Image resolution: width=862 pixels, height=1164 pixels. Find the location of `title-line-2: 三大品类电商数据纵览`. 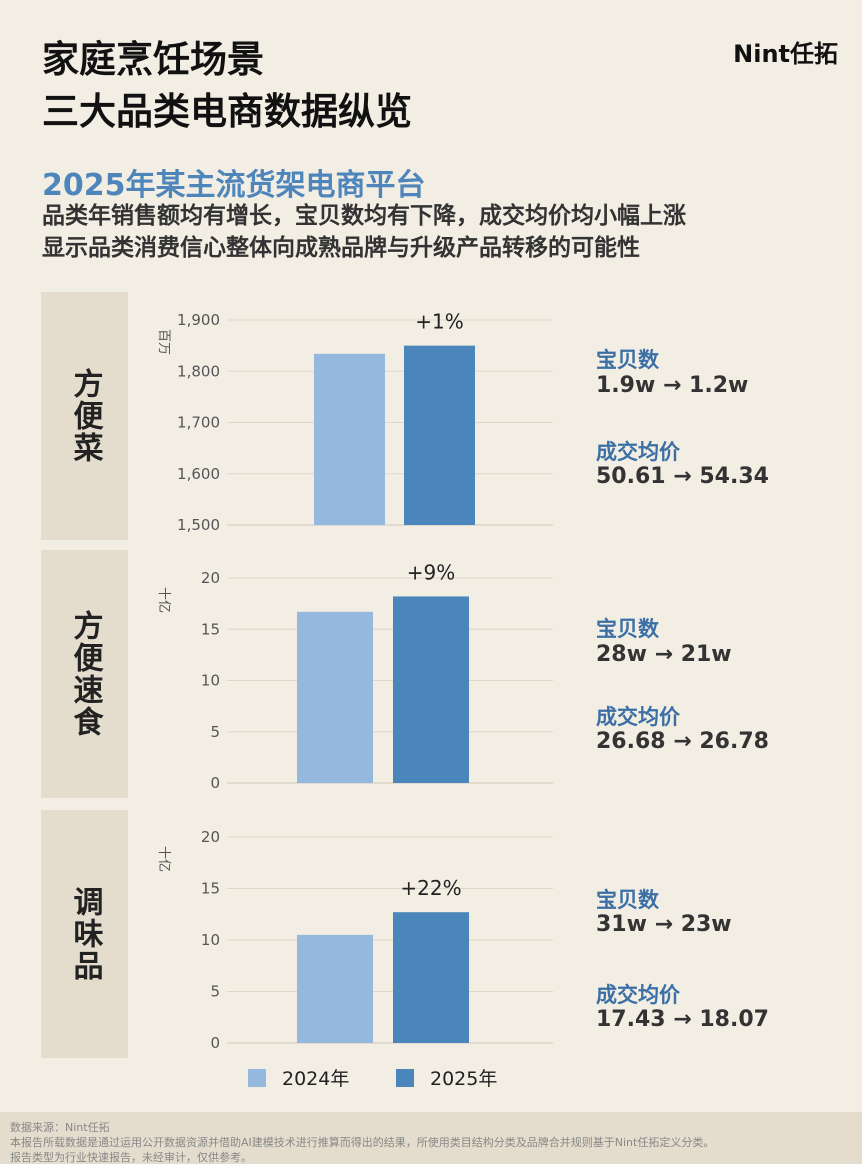

title-line-2: 三大品类电商数据纵览 is located at coordinates (227, 111).